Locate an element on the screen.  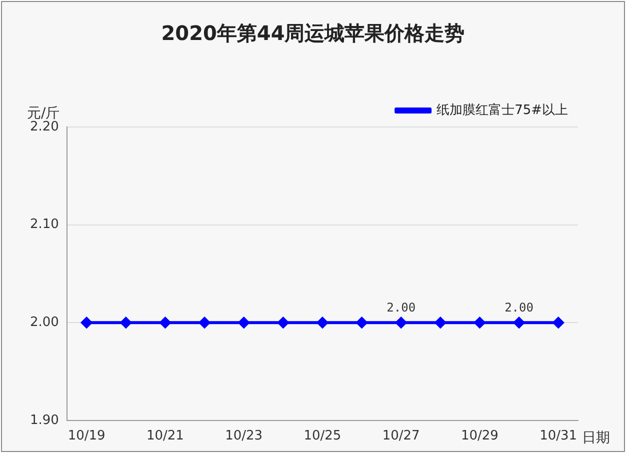
y-axis-title: 元/斤 is located at coordinates (43, 114).